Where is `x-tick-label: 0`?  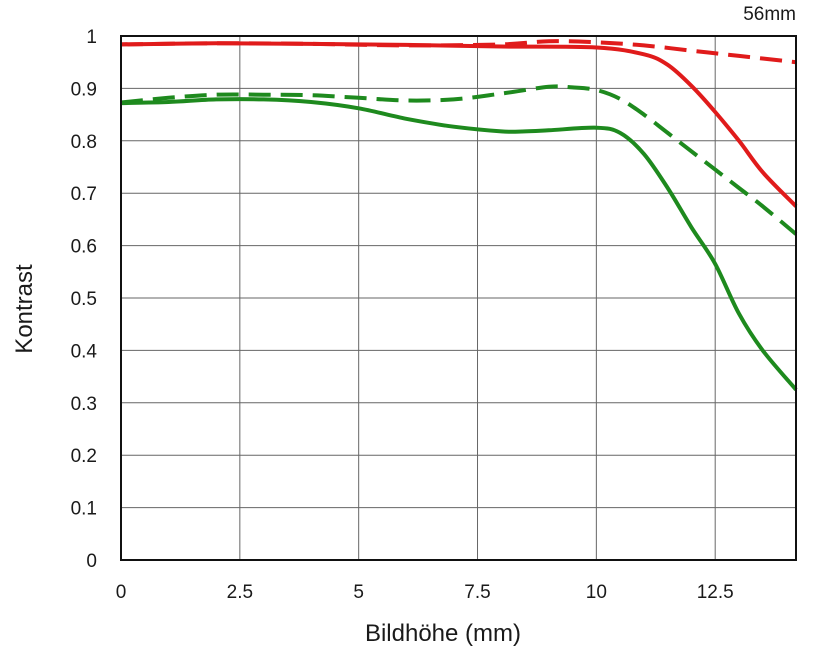
x-tick-label: 0 is located at coordinates (121, 592).